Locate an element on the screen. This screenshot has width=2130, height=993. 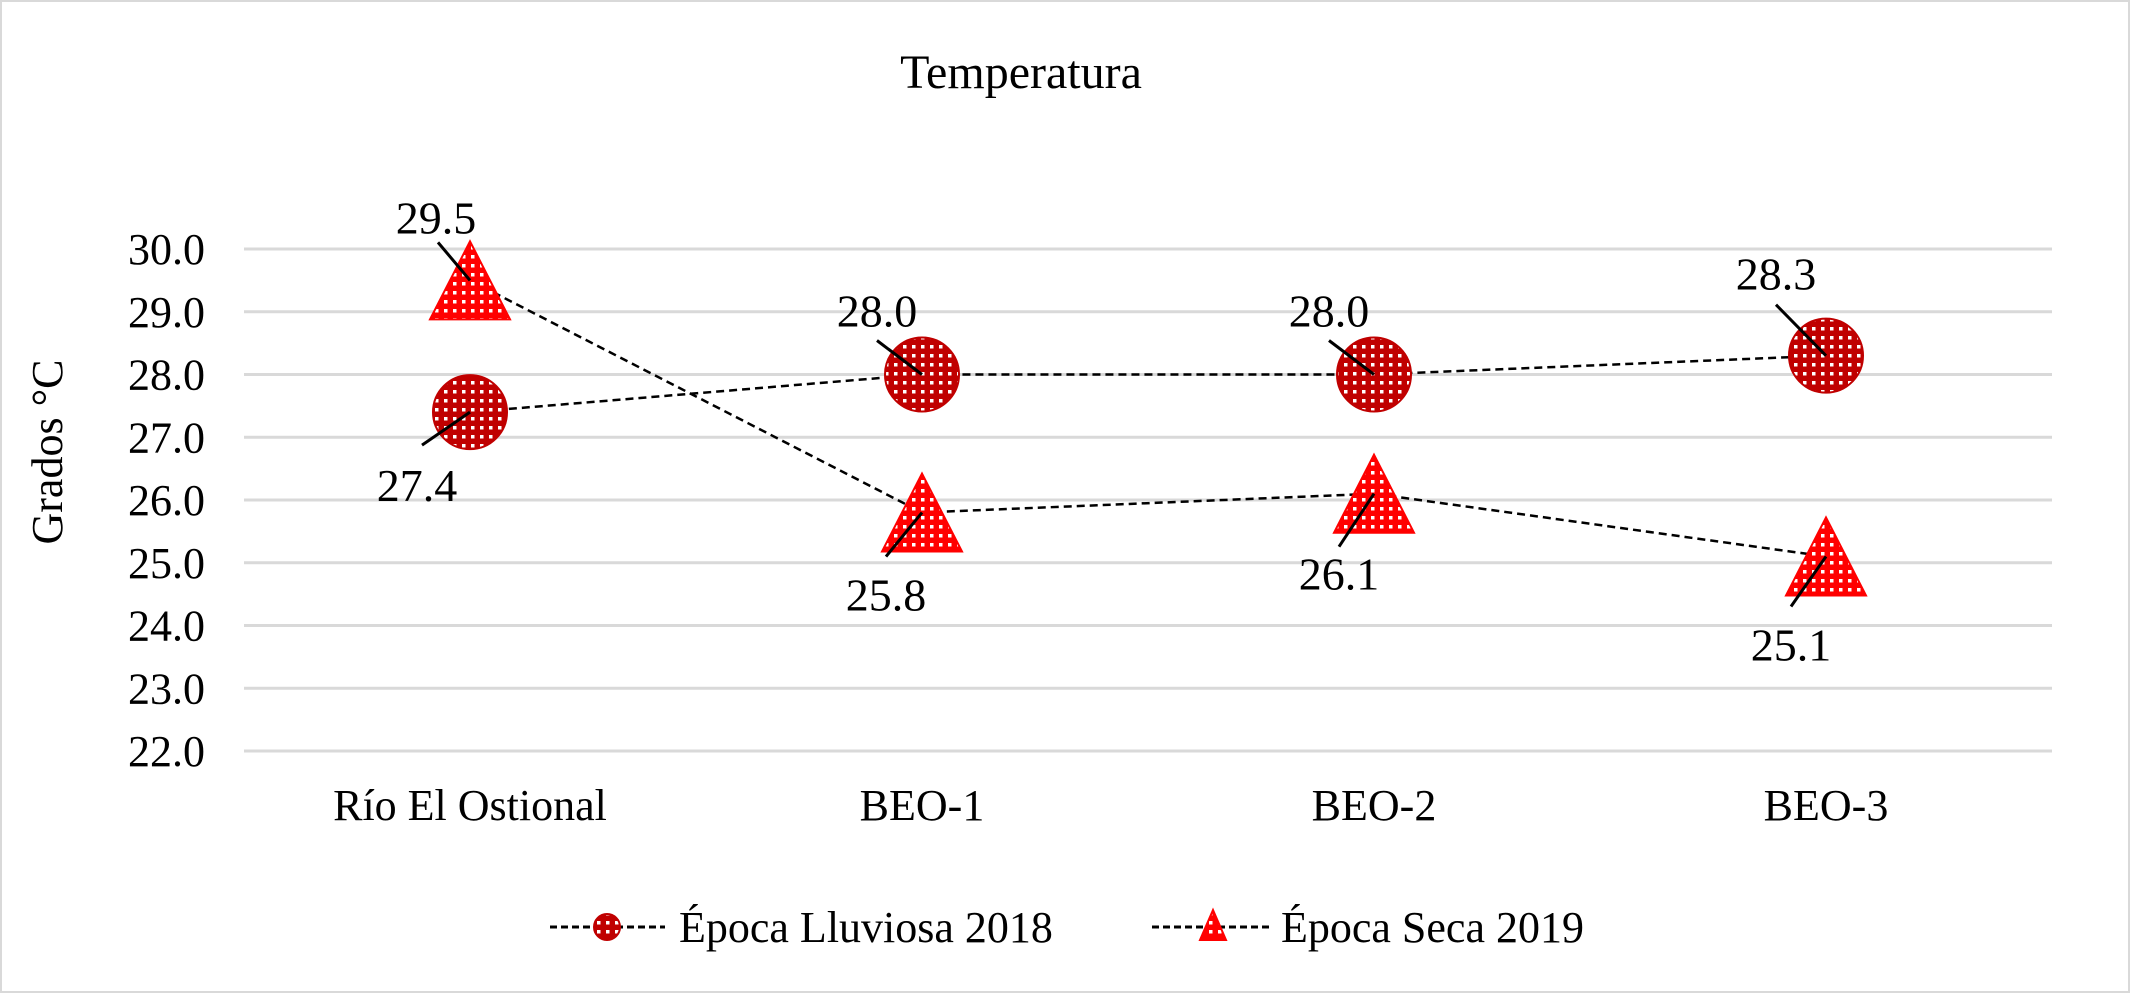
data-label: 27.4 is located at coordinates (417, 485).